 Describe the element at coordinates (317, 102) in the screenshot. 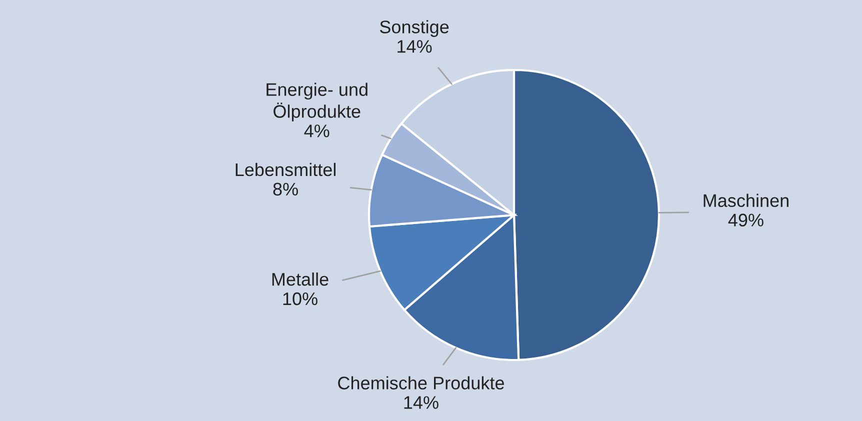

I see `slice-label: Energie- und Ölprodukte` at that location.